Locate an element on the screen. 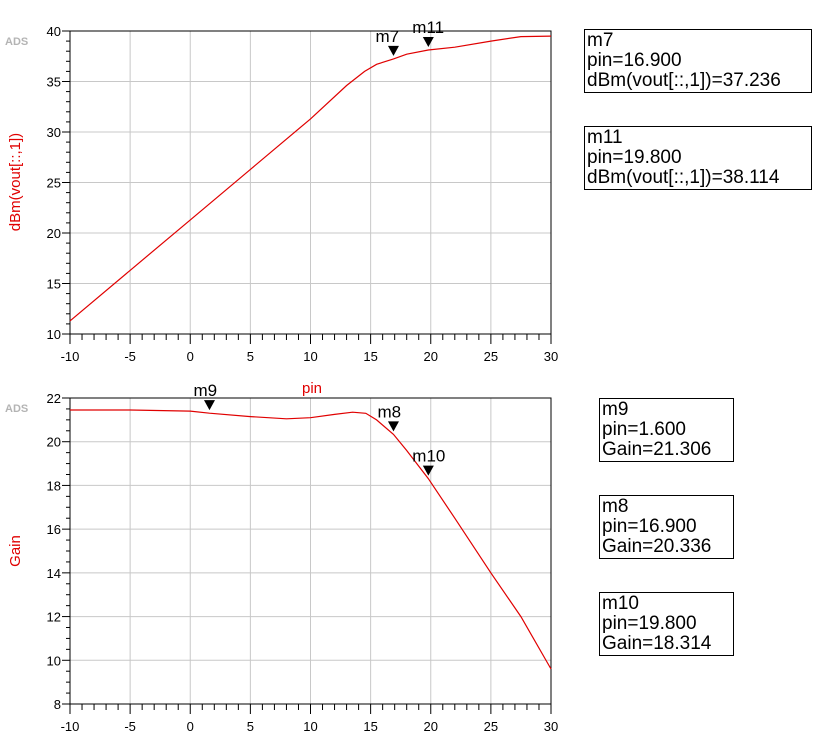 Image resolution: width=814 pixels, height=742 pixels. y-tick-label: 25 is located at coordinates (54, 183).